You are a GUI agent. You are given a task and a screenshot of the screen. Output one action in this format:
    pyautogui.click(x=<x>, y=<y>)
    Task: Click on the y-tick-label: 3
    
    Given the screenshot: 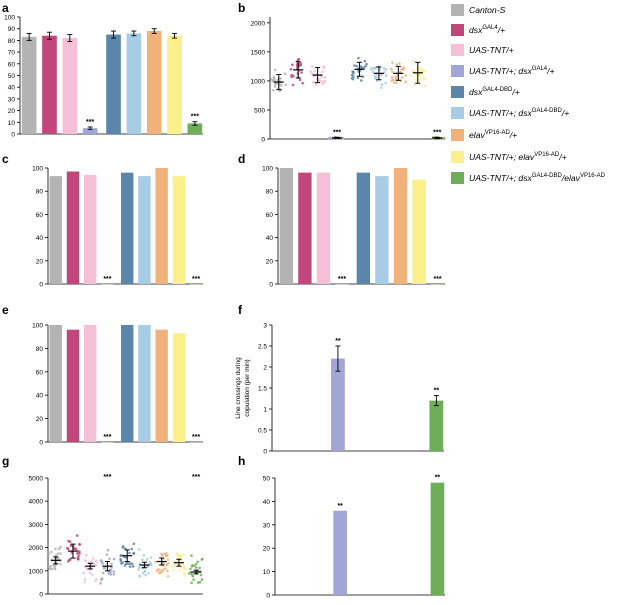 What is the action you would take?
    pyautogui.click(x=265, y=326)
    